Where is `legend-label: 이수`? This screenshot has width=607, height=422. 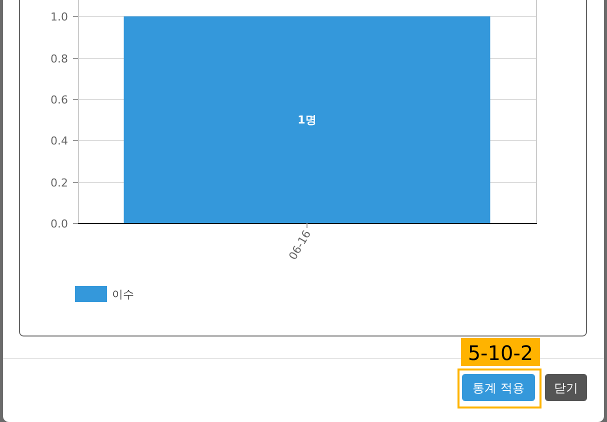 legend-label: 이수 is located at coordinates (123, 294).